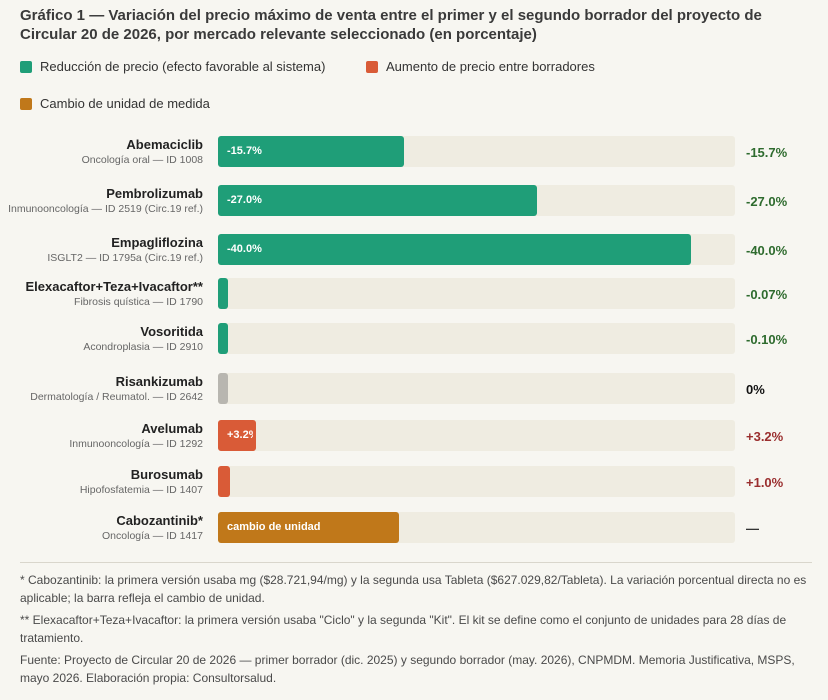 The image size is (828, 700). What do you see at coordinates (223, 388) in the screenshot?
I see `bar-neutral` at bounding box center [223, 388].